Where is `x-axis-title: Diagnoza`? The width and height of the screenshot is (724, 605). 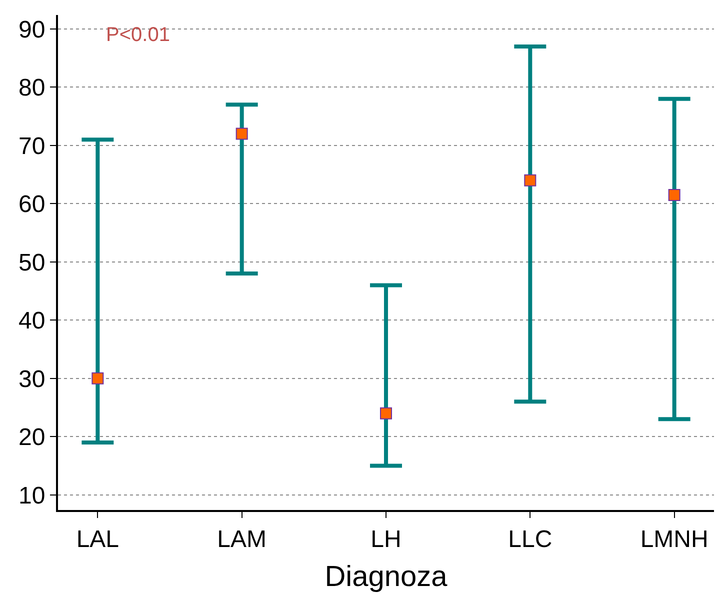 x-axis-title: Diagnoza is located at coordinates (386, 577).